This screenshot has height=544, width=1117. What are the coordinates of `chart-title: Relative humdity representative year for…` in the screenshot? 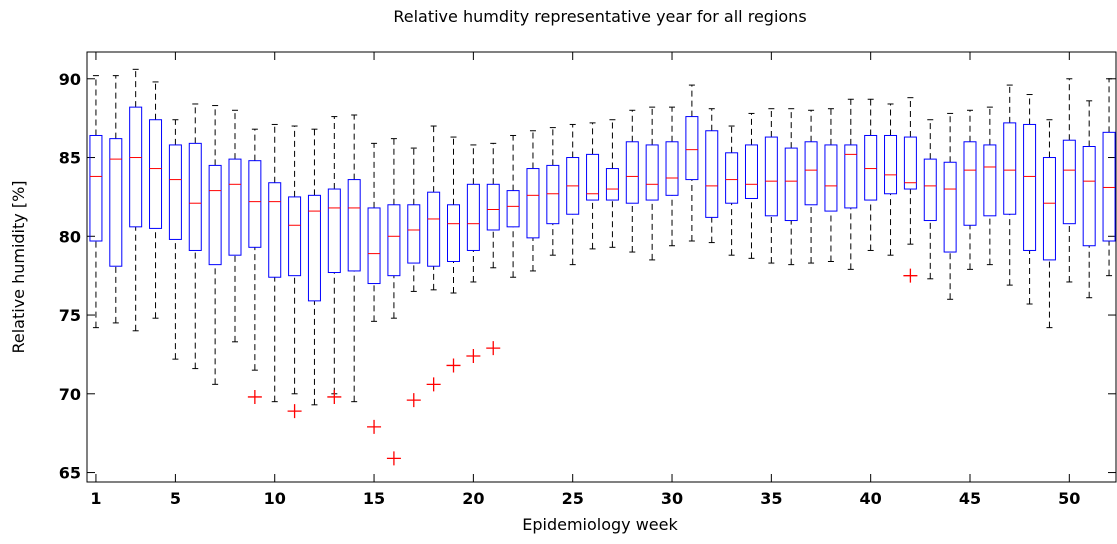 It's located at (599, 16).